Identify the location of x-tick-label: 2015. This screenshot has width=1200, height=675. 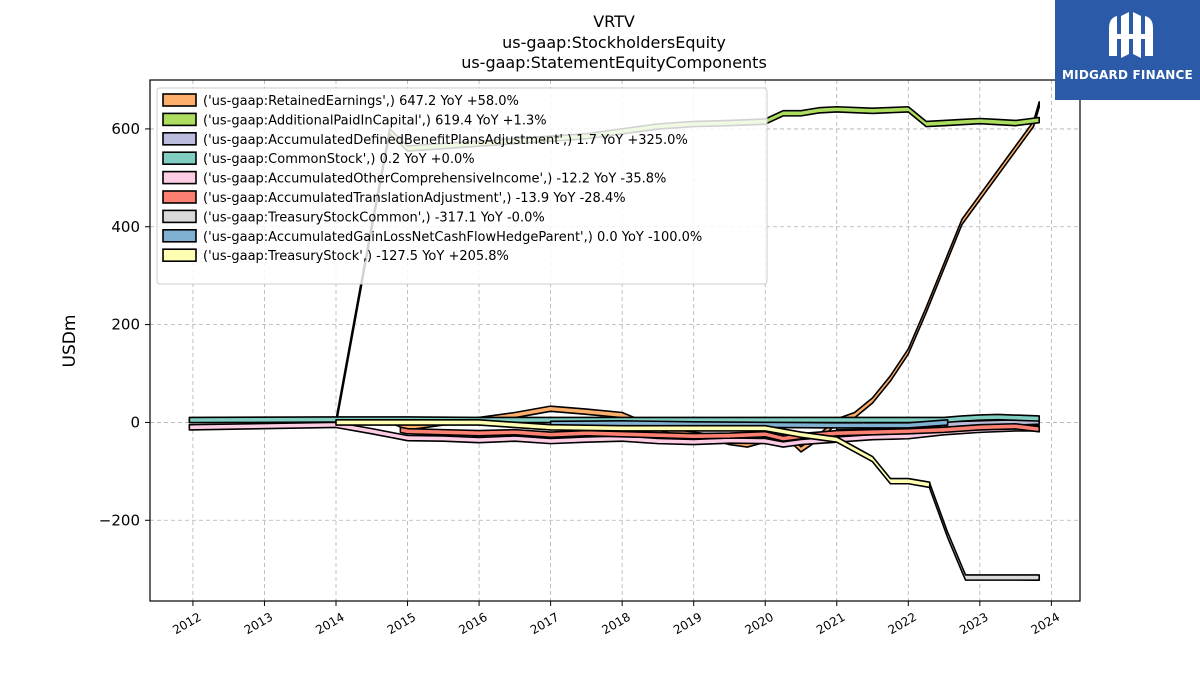
(401, 623).